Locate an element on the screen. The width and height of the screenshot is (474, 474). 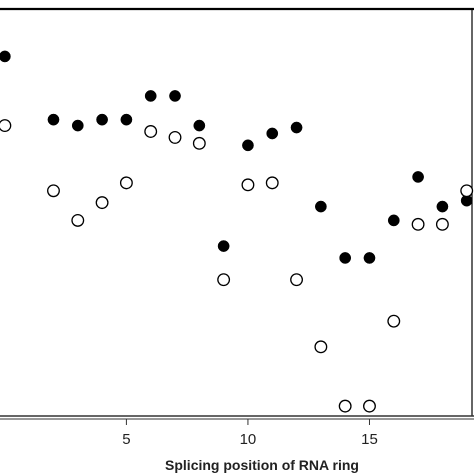
x-axis-ticks: 5 10 15 is located at coordinates (250, 433).